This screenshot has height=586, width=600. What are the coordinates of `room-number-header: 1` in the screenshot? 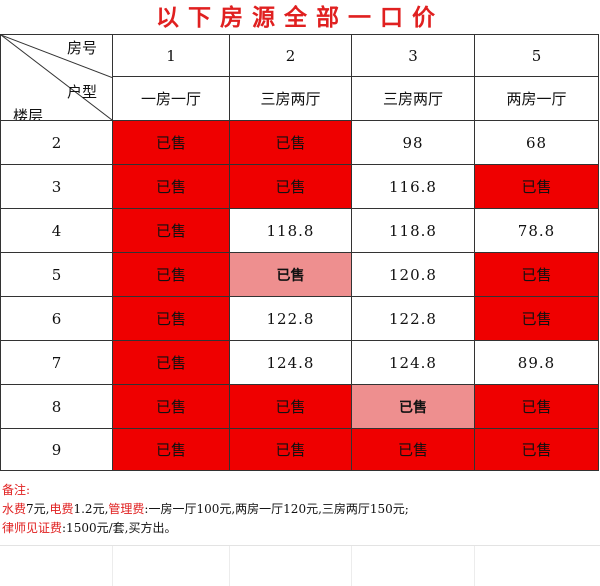 It's located at (171, 55).